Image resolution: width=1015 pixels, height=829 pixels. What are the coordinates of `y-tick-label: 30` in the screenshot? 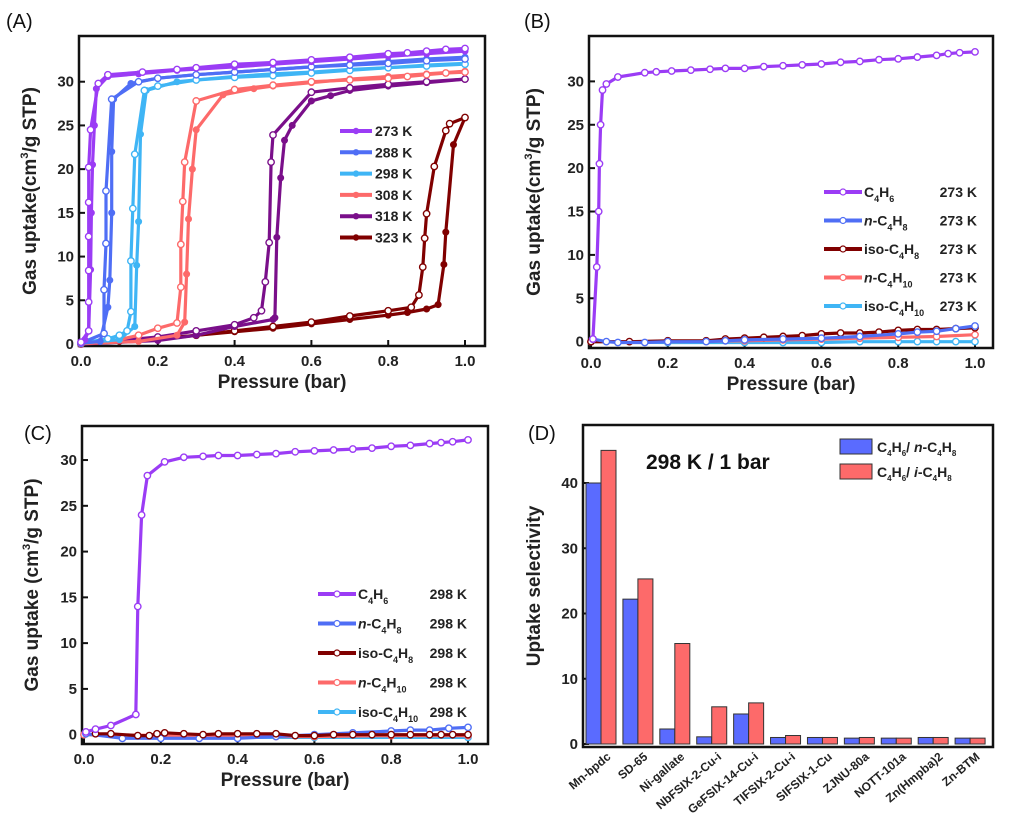 It's located at (68, 460).